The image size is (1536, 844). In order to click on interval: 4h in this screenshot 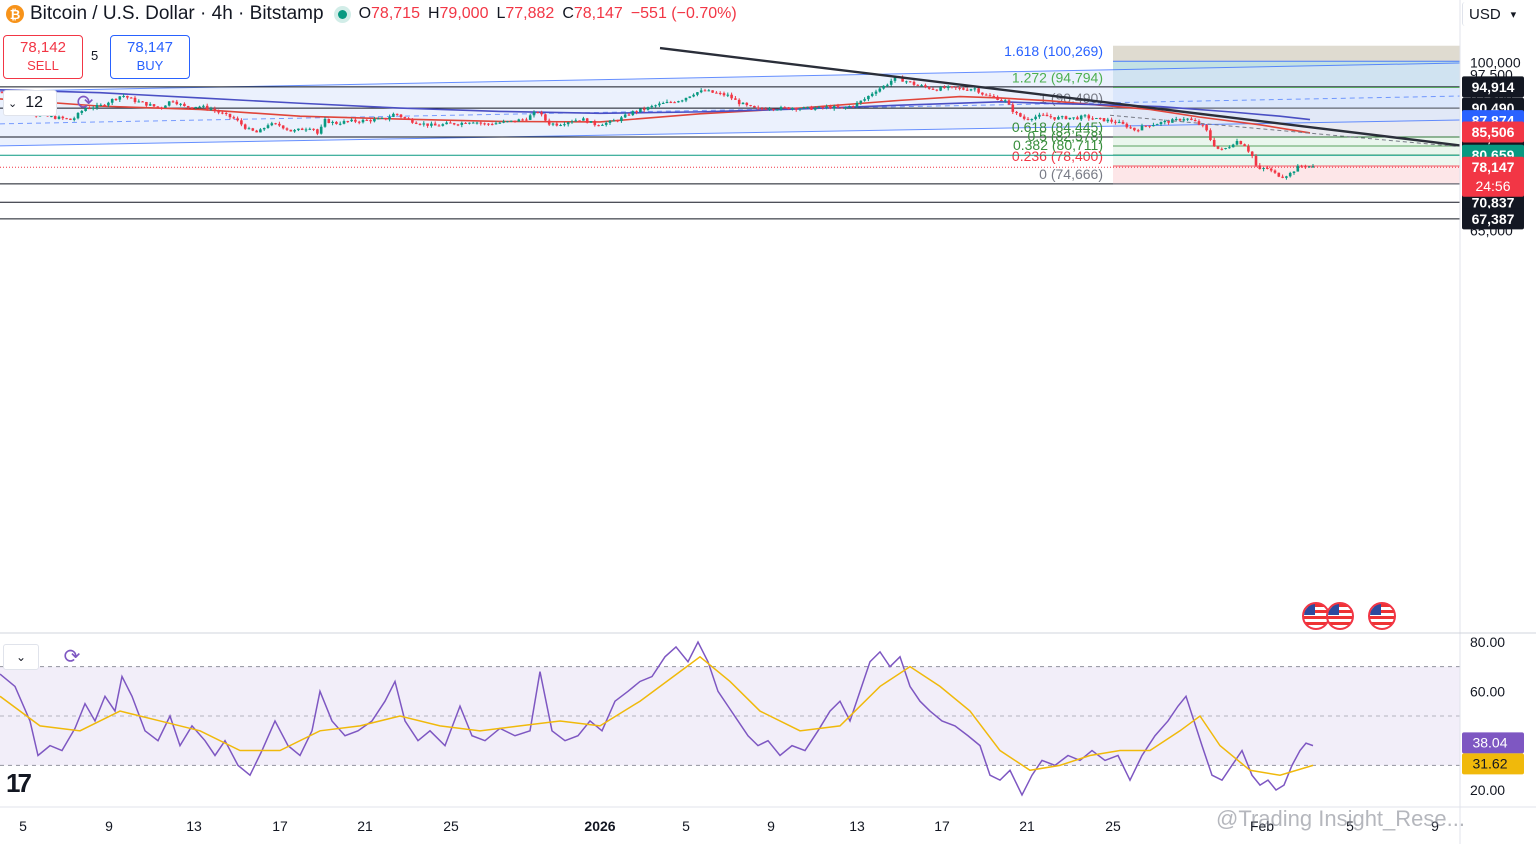, I will do `click(222, 13)`.